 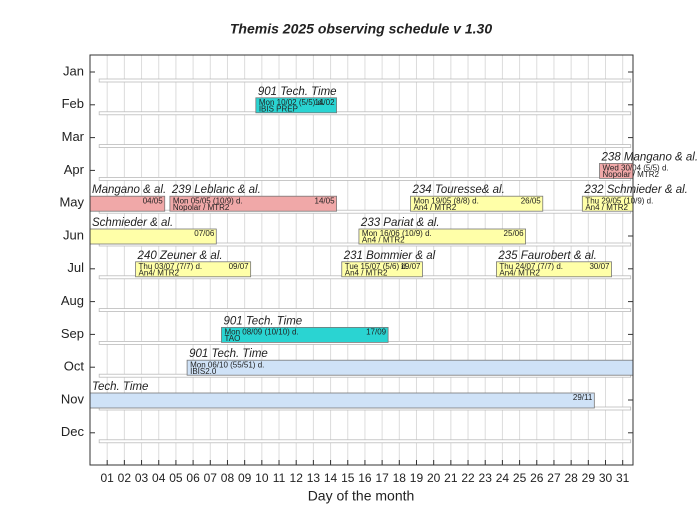 I want to click on event-detail: Mon 19/05 (8/8) d., so click(x=445, y=200).